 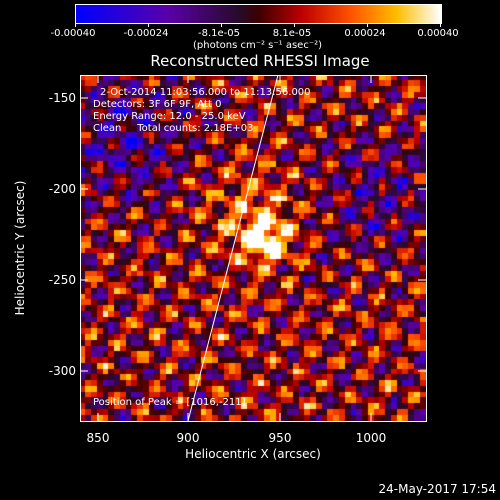 What do you see at coordinates (437, 489) in the screenshot?
I see `footer-date-time: 24-May-2017 17:54` at bounding box center [437, 489].